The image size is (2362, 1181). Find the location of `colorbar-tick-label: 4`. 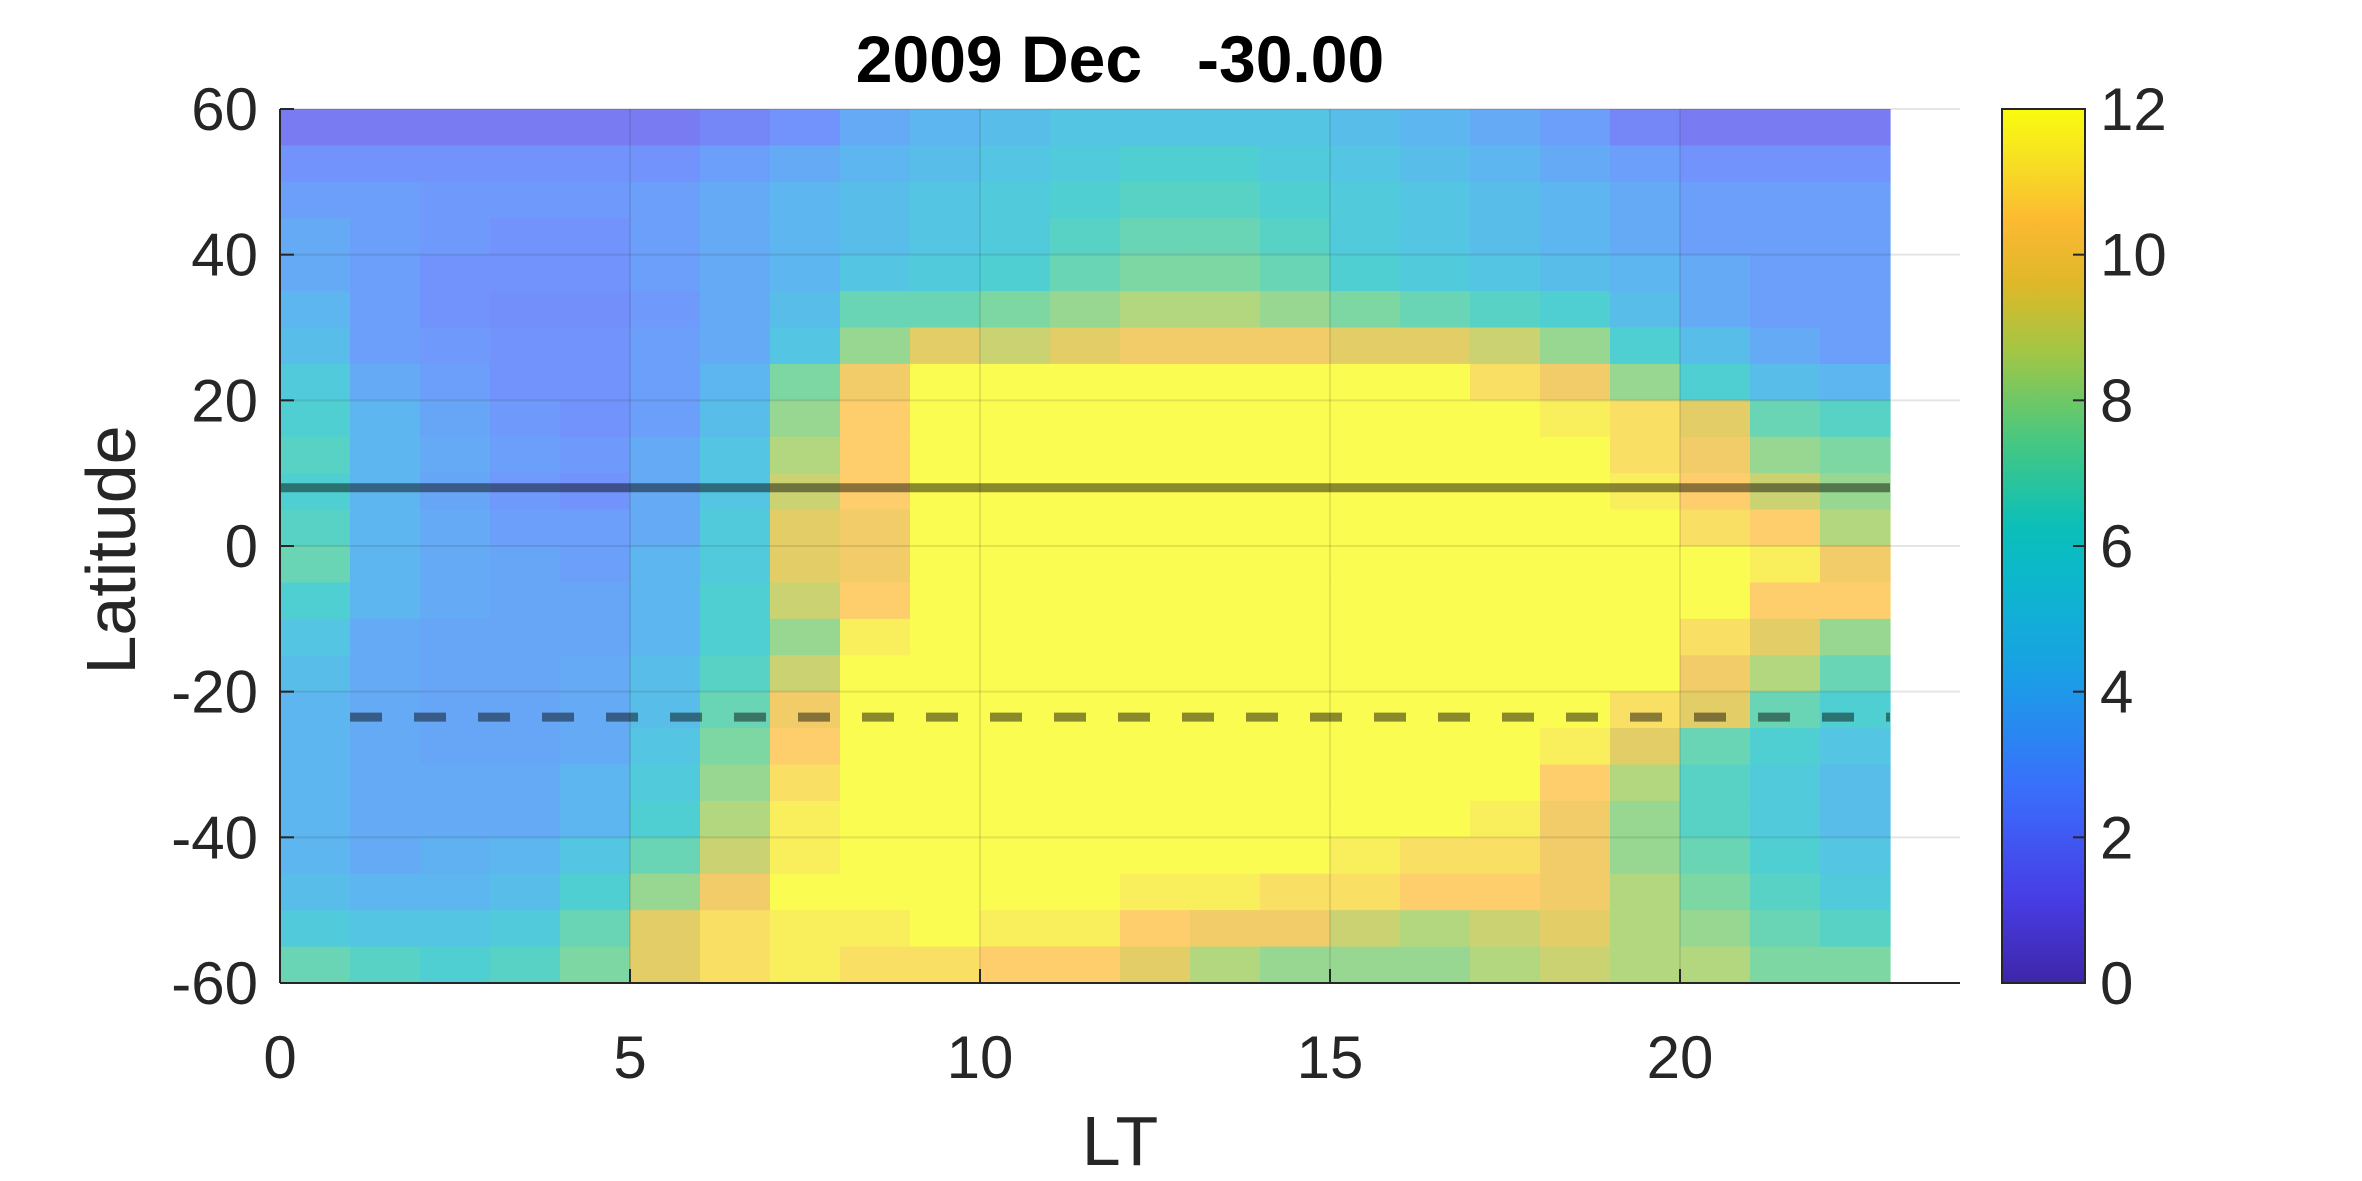

colorbar-tick-label: 4 is located at coordinates (2116, 692).